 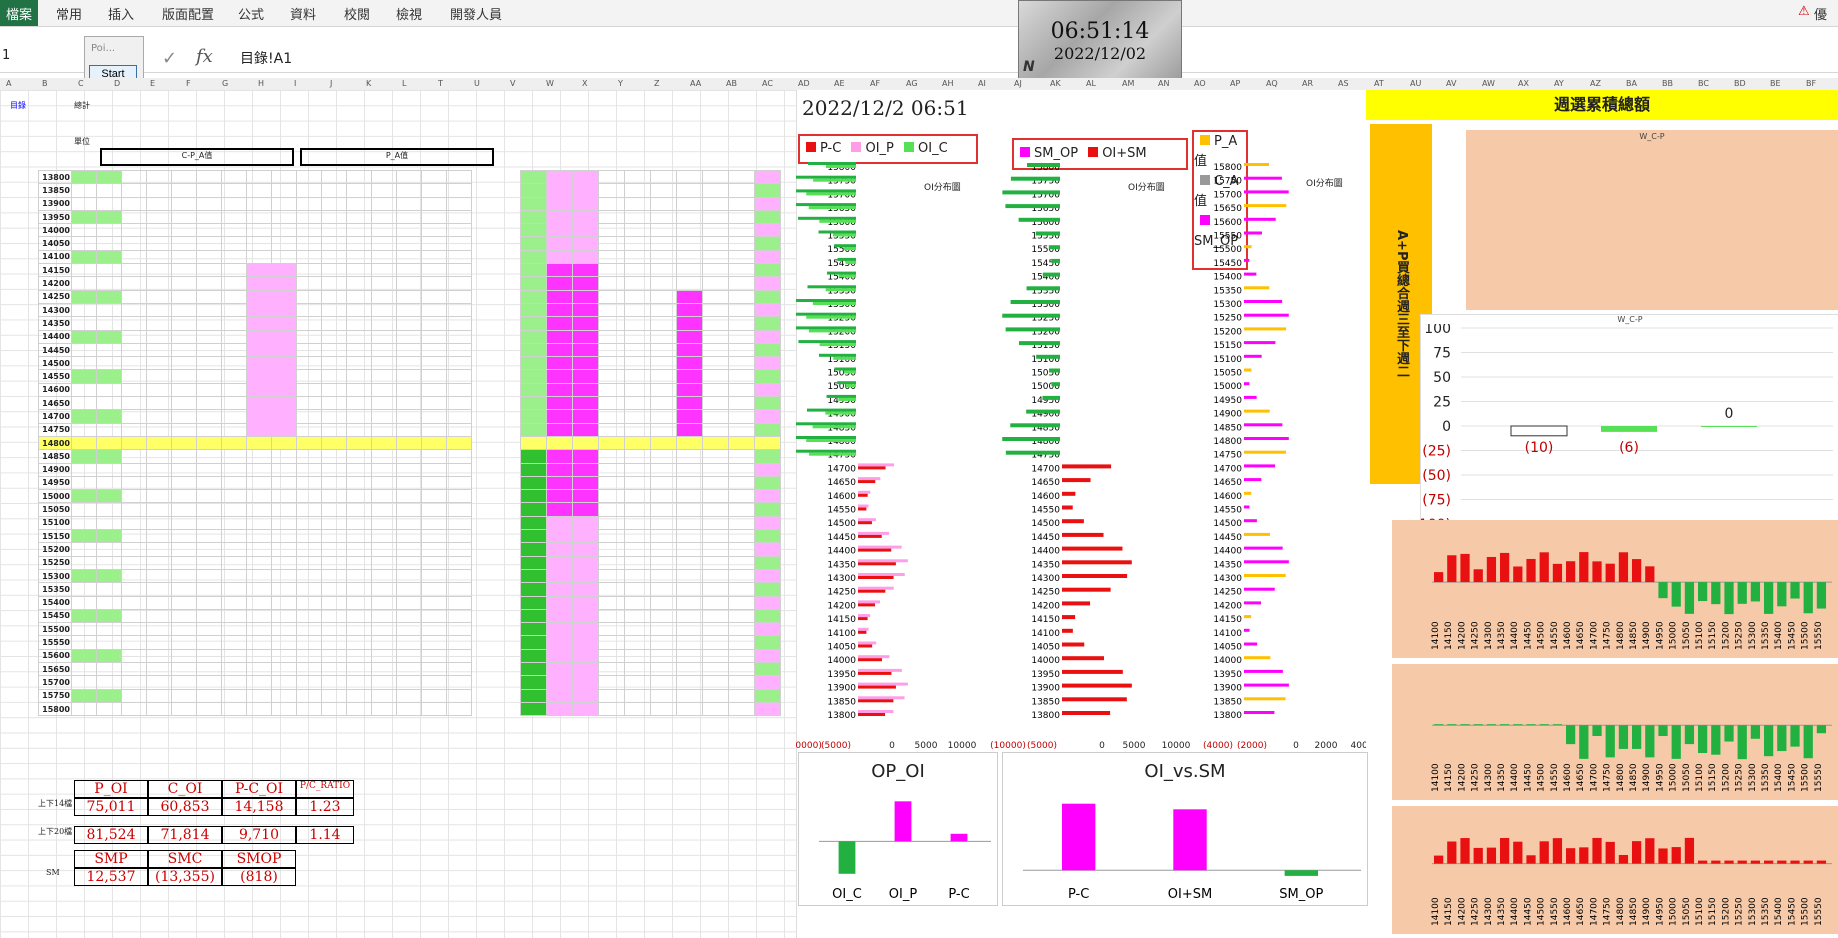 I want to click on column-letter: AL, so click(x=1091, y=83).